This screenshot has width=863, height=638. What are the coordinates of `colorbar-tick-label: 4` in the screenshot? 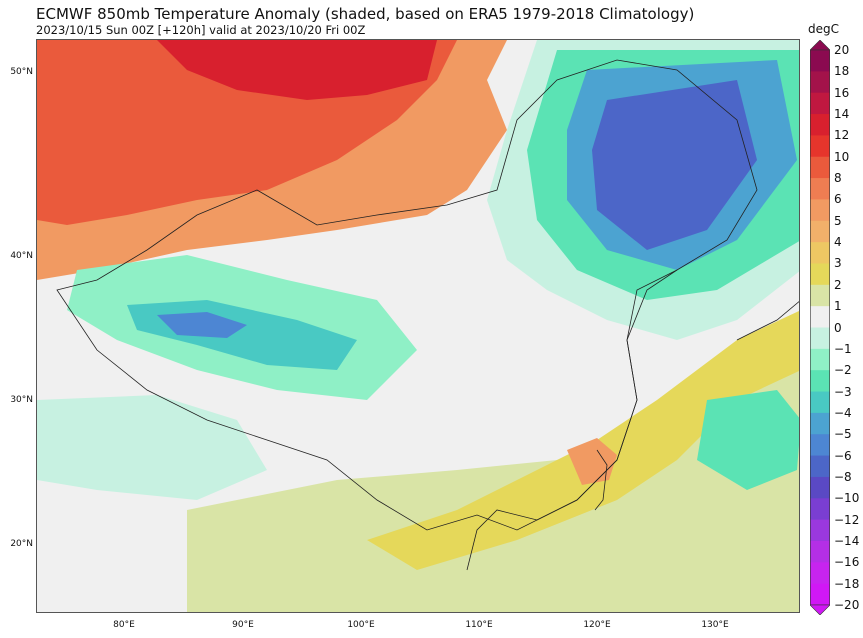 It's located at (838, 242).